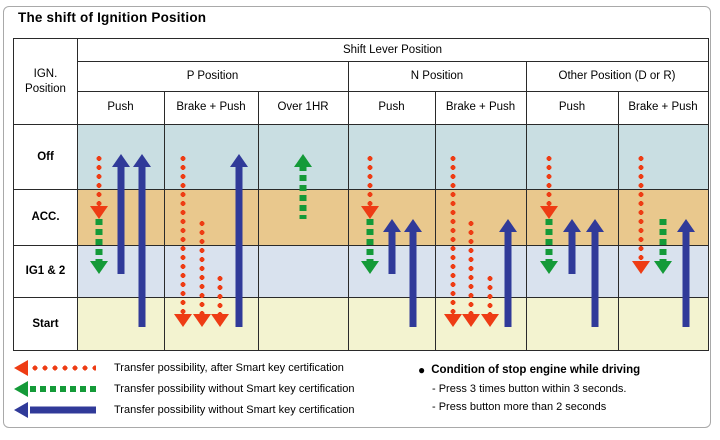  I want to click on green-dashed-arrow-icon, so click(55, 388).